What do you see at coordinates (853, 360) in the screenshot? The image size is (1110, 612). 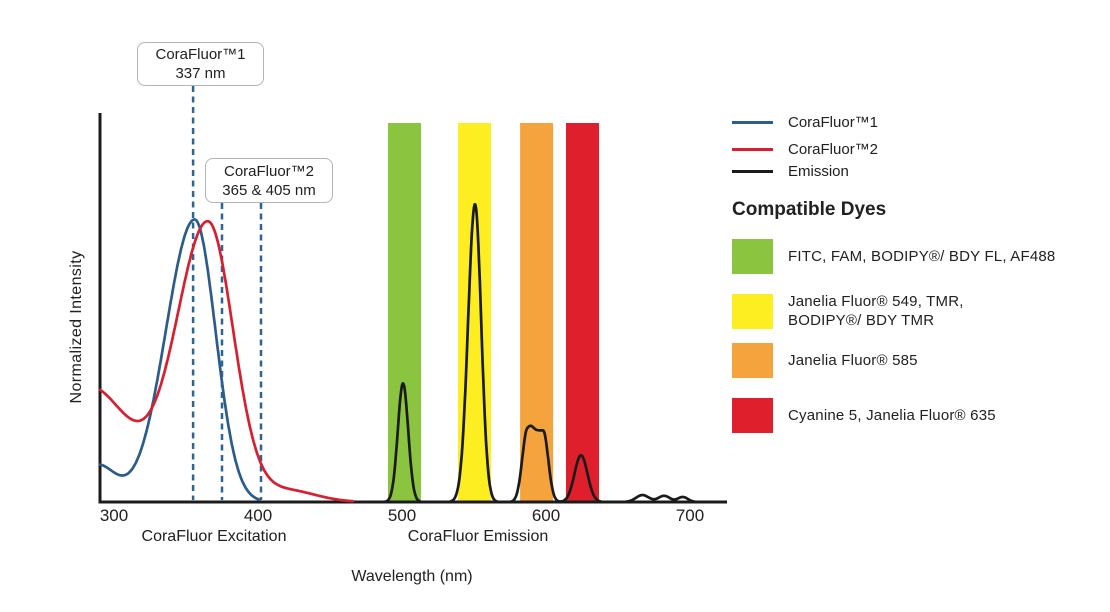 I see `dye-label-orange: Janelia Fluor® 585` at bounding box center [853, 360].